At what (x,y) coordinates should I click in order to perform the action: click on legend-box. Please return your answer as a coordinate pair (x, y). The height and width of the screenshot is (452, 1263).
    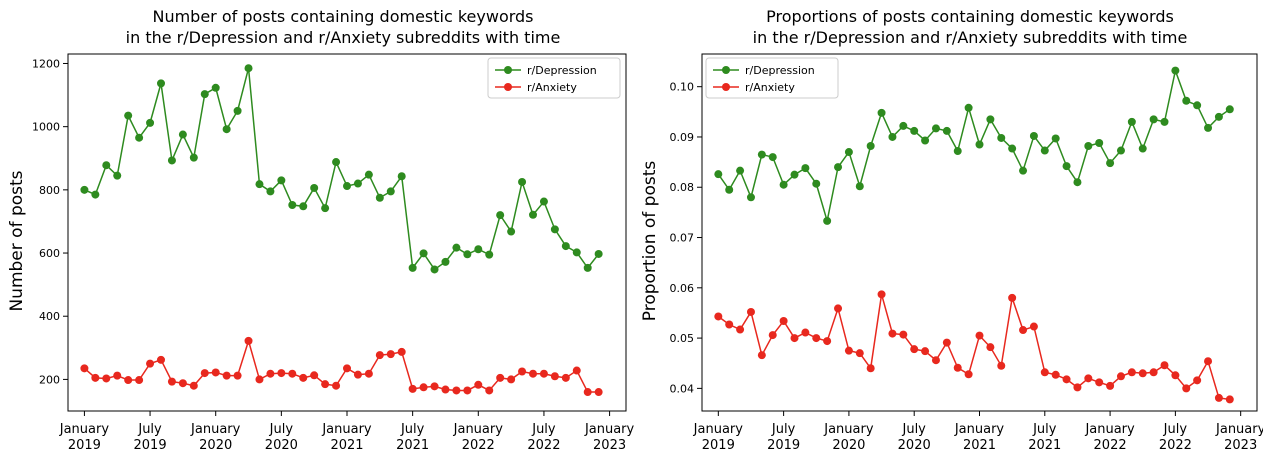
    Looking at the image, I should click on (772, 78).